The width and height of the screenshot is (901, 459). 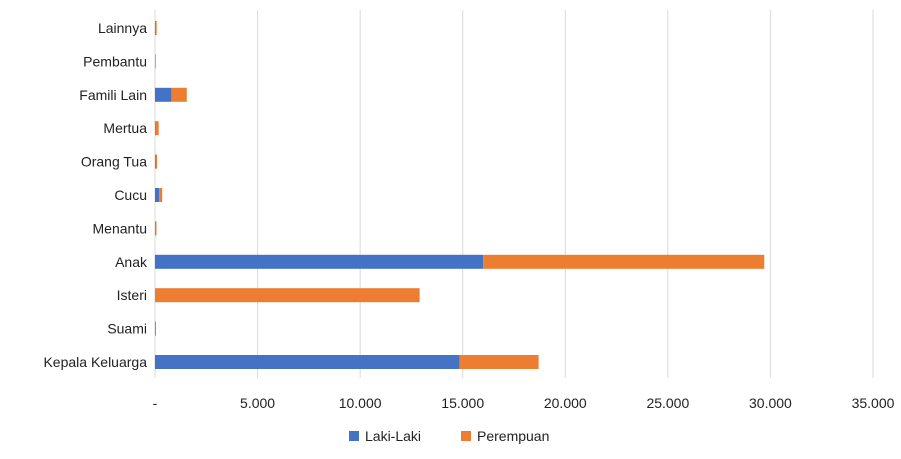 What do you see at coordinates (466, 436) in the screenshot?
I see `legend-swatch-perempuan` at bounding box center [466, 436].